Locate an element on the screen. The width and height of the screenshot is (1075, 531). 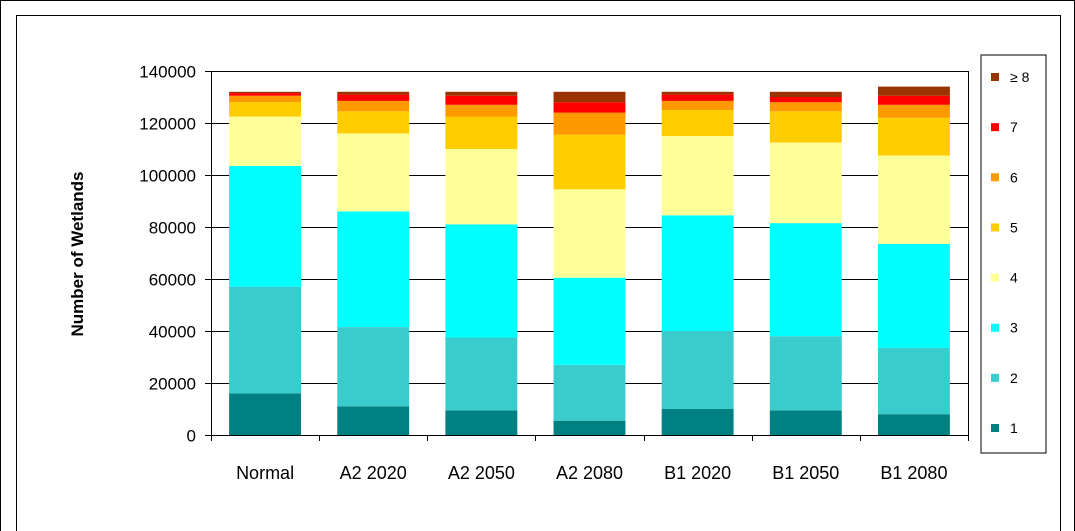
y-axis-label: Number of Wetlands is located at coordinates (77, 254).